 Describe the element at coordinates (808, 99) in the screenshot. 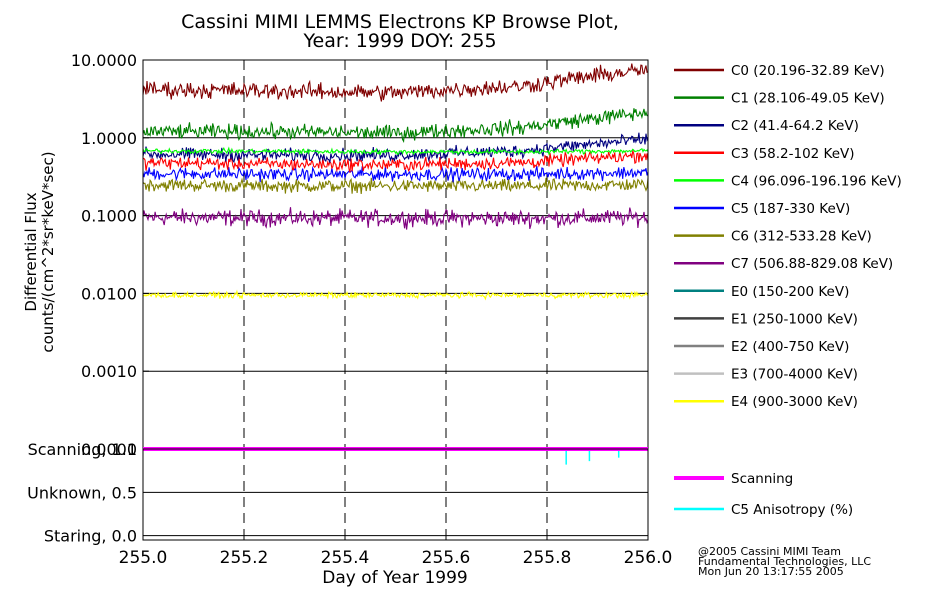

I see `legend-label: C1 (28.106-49.05 KeV)` at that location.